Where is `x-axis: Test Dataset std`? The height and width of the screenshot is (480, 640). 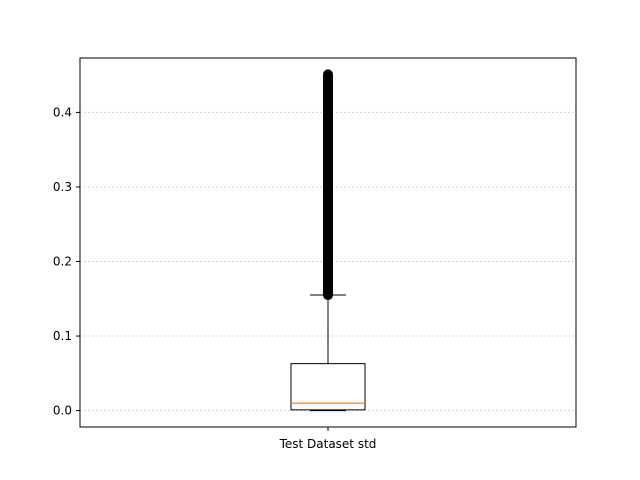
x-axis: Test Dataset std is located at coordinates (328, 439).